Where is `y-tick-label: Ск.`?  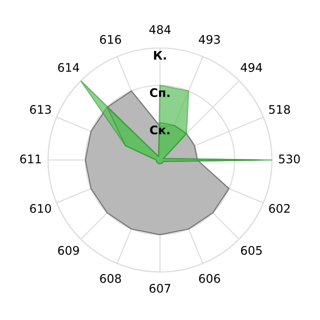 y-tick-label: Ск. is located at coordinates (160, 129).